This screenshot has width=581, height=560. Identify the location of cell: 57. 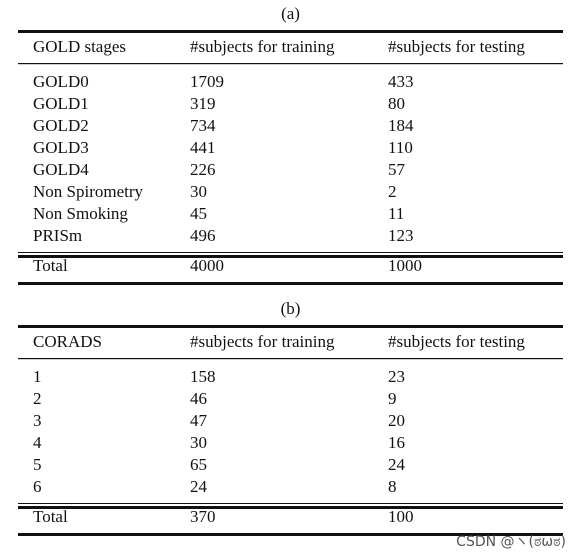
(397, 169).